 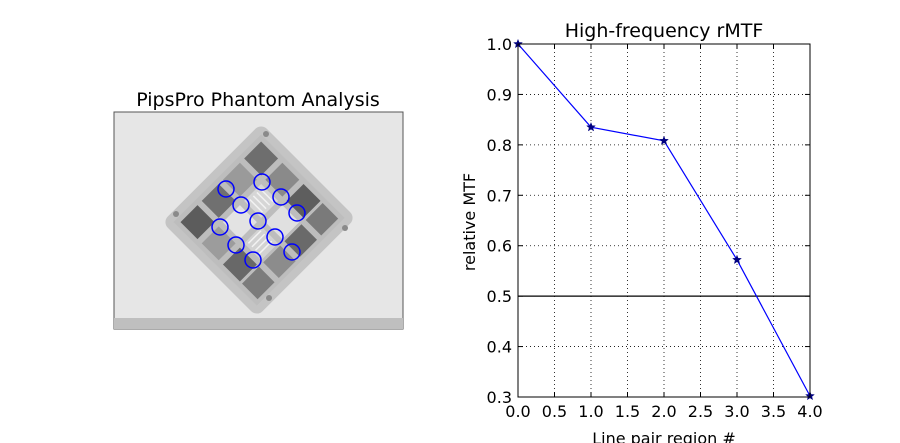 What do you see at coordinates (499, 195) in the screenshot?
I see `y-tick-label: 0.7` at bounding box center [499, 195].